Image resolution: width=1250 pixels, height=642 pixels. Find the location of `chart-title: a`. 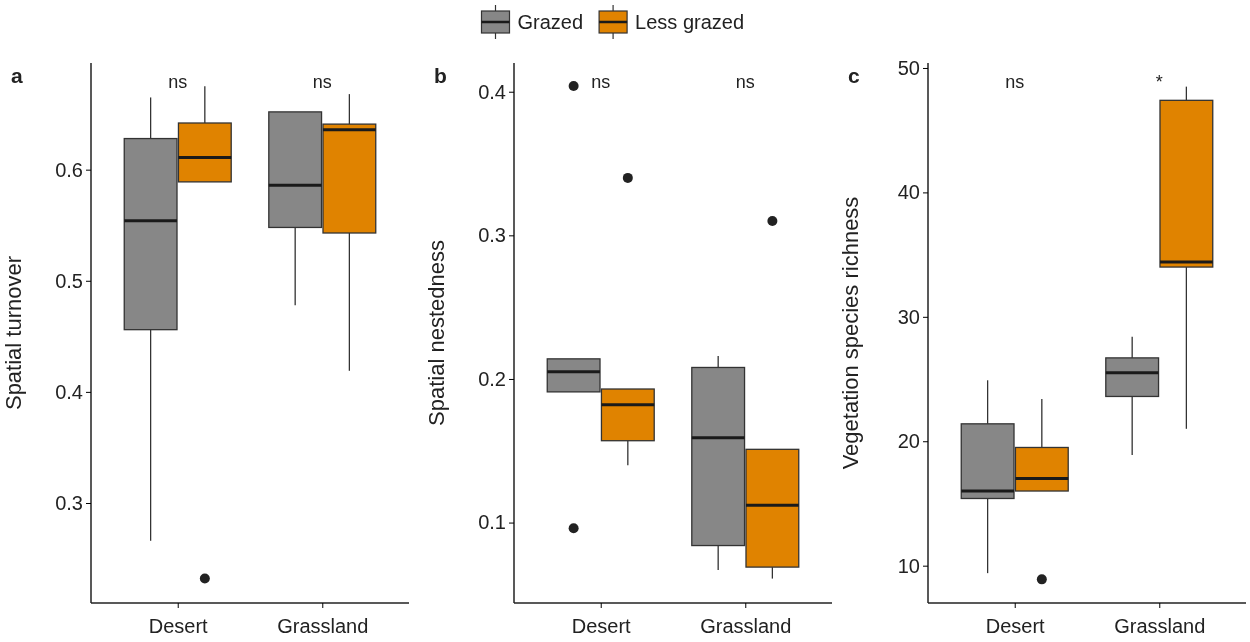

chart-title: a is located at coordinates (17, 75).